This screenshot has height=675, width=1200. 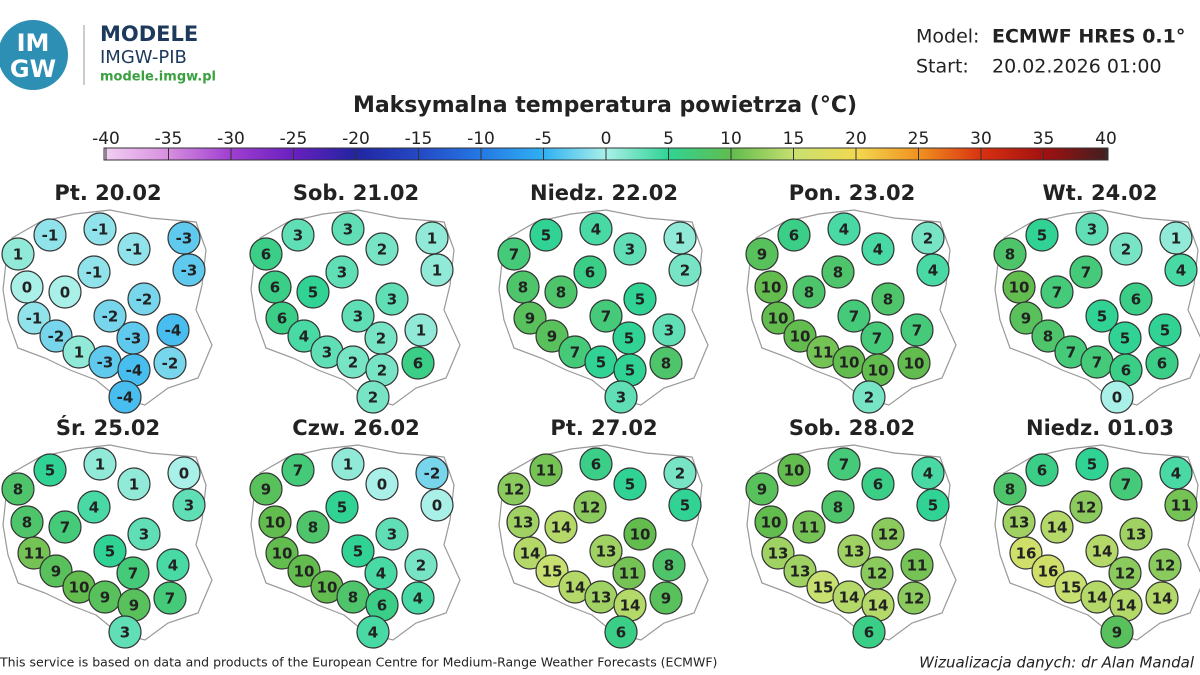 I want to click on station-value: -3, so click(x=184, y=239).